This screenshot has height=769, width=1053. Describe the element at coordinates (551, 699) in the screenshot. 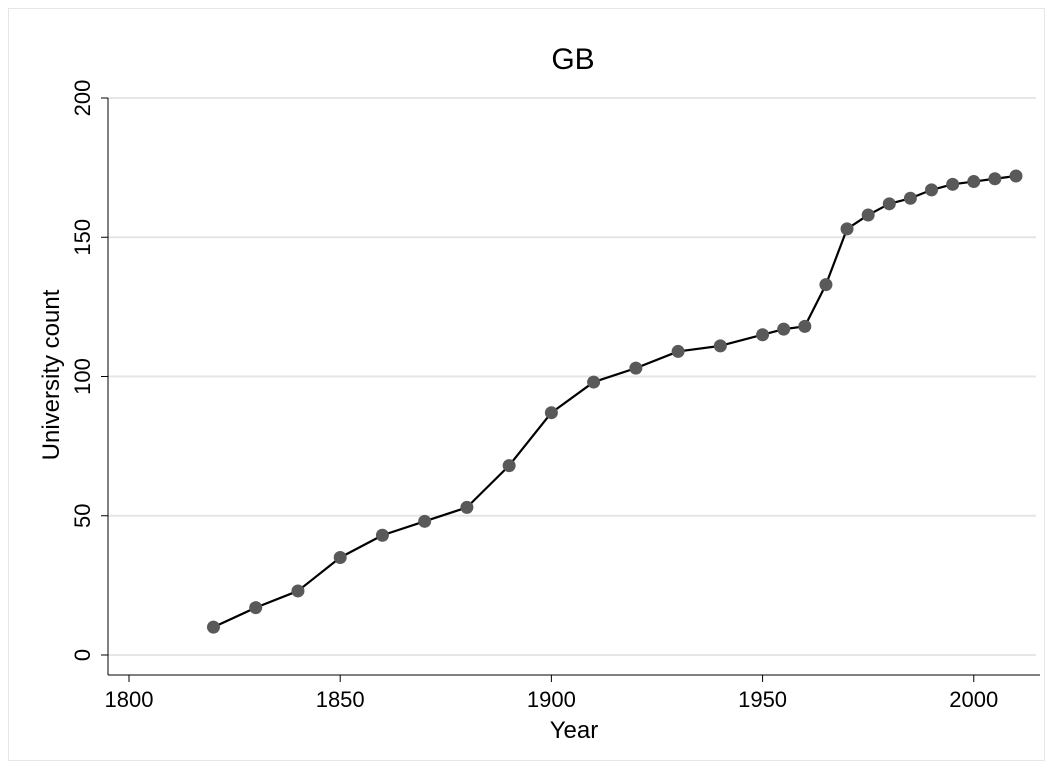

I see `x-tick-label: 1900` at that location.